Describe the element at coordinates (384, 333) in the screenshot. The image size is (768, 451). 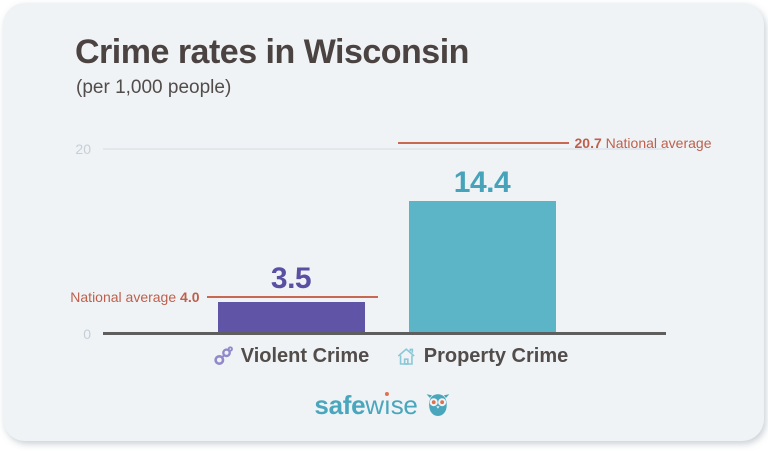
I see `x-axis-line` at that location.